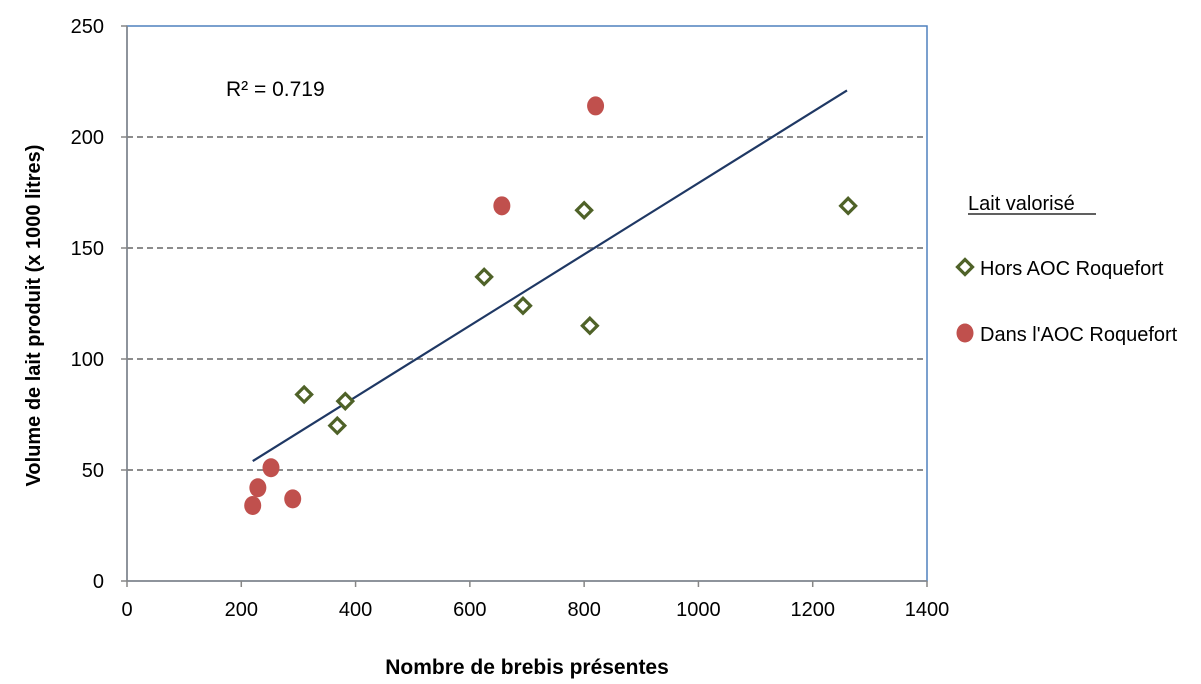 This screenshot has width=1201, height=684. What do you see at coordinates (1072, 269) in the screenshot?
I see `legend-label: Hors AOC Roquefort` at bounding box center [1072, 269].